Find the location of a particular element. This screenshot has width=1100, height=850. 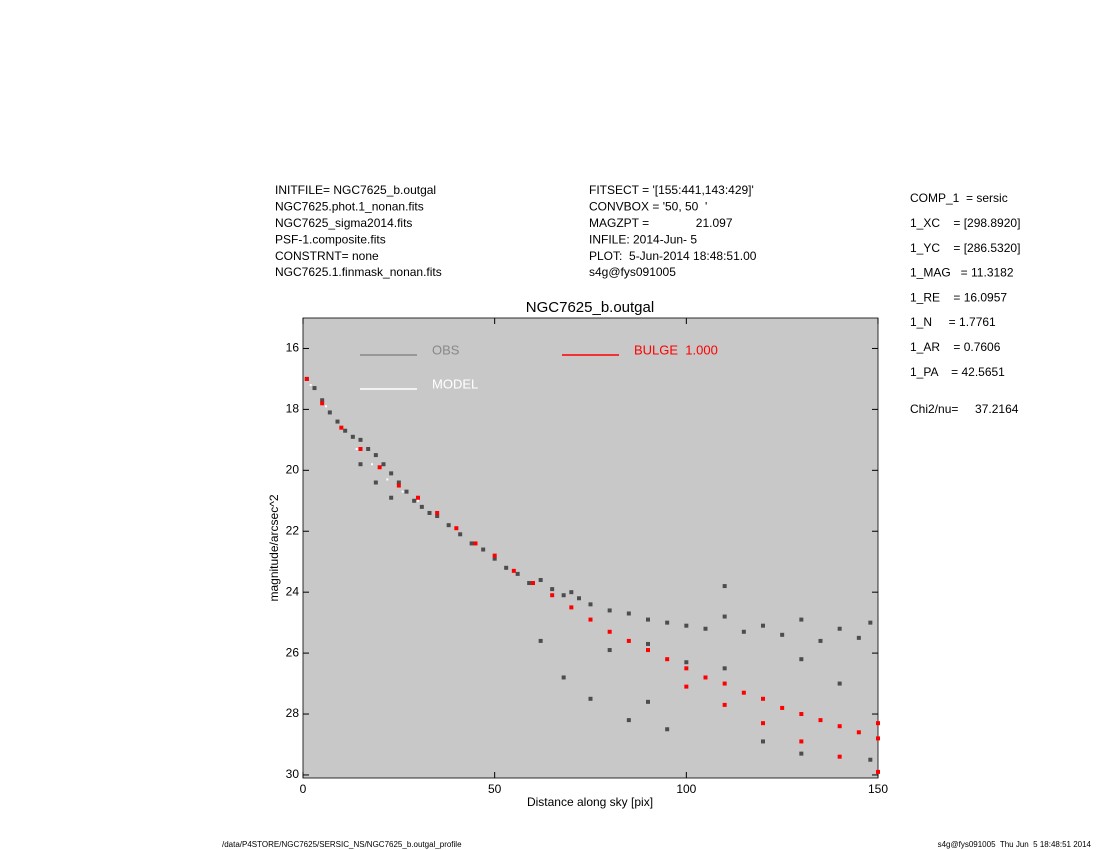

param: 1_AR = 0.7606 is located at coordinates (955, 347).